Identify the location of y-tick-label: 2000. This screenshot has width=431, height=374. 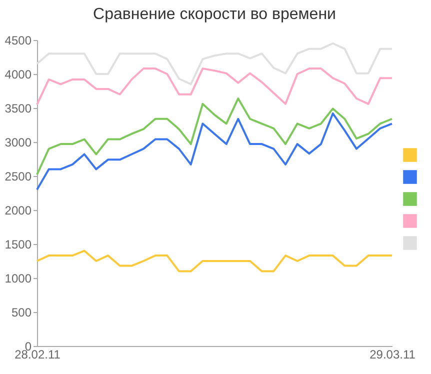
(18, 211).